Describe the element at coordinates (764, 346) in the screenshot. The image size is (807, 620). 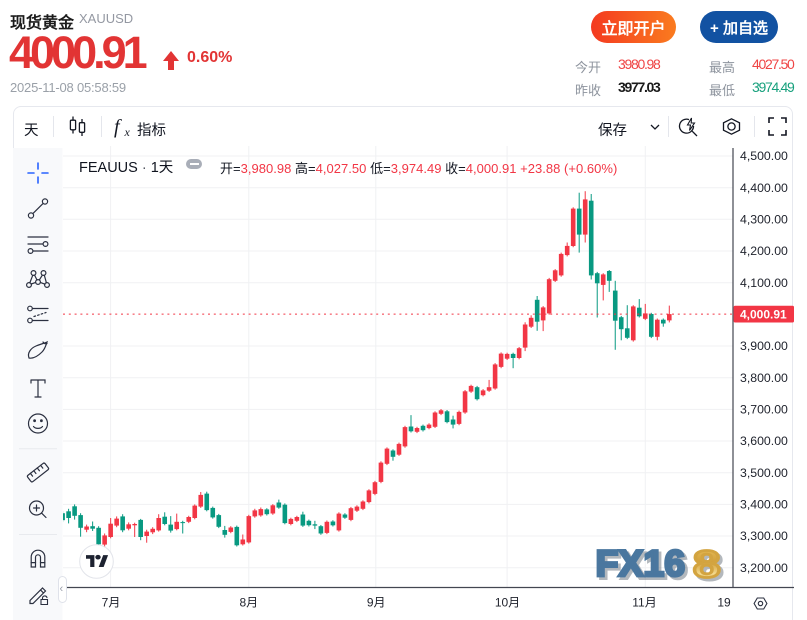
I see `svg-text: 3,900.00` at that location.